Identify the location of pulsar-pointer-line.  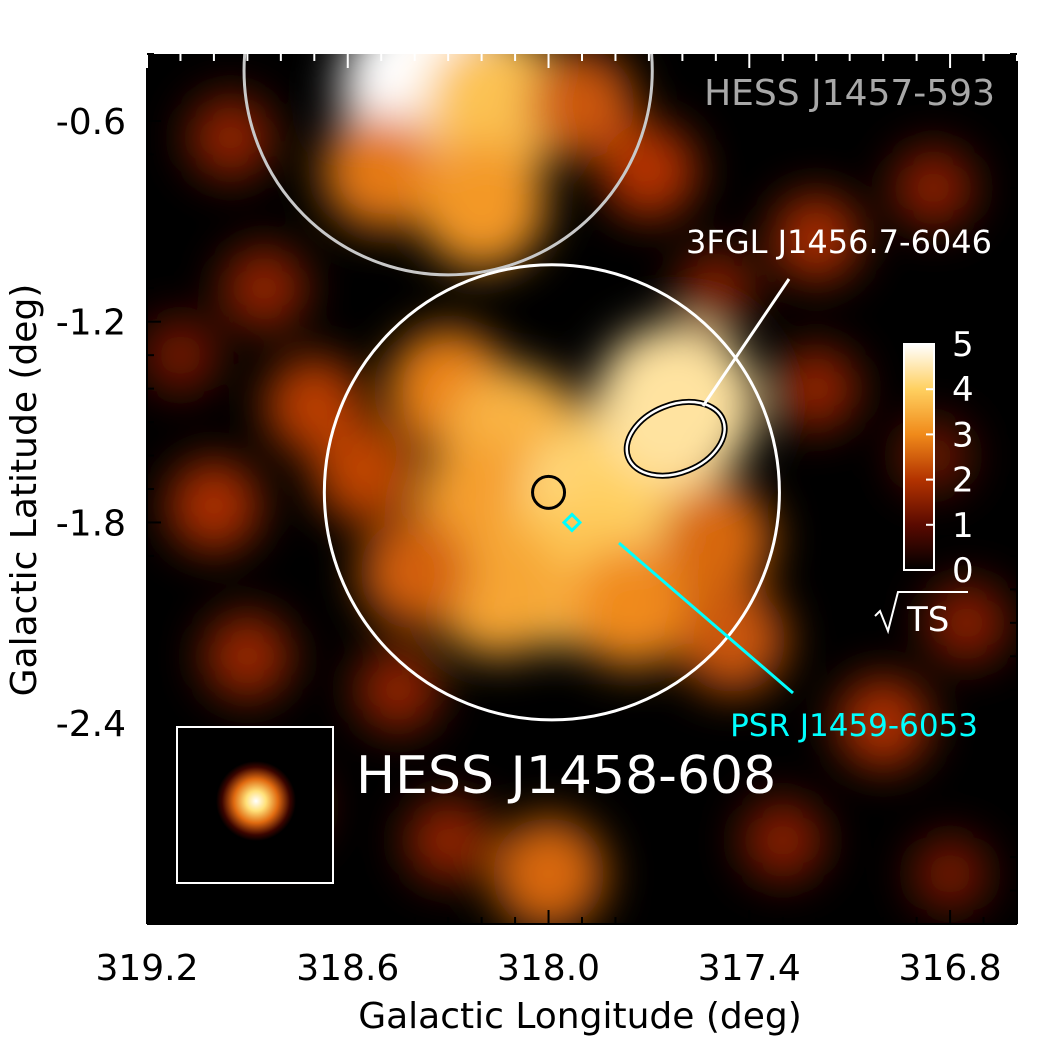
(706, 618).